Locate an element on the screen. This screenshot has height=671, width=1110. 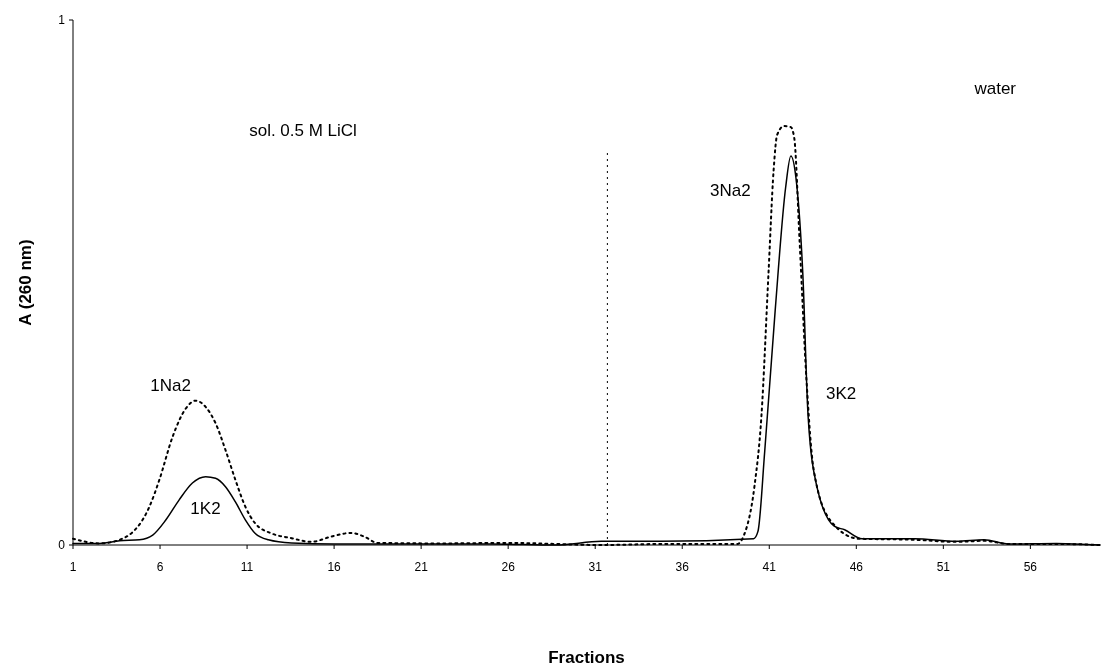
y-axis-title: A (260 nm) is located at coordinates (25, 282).